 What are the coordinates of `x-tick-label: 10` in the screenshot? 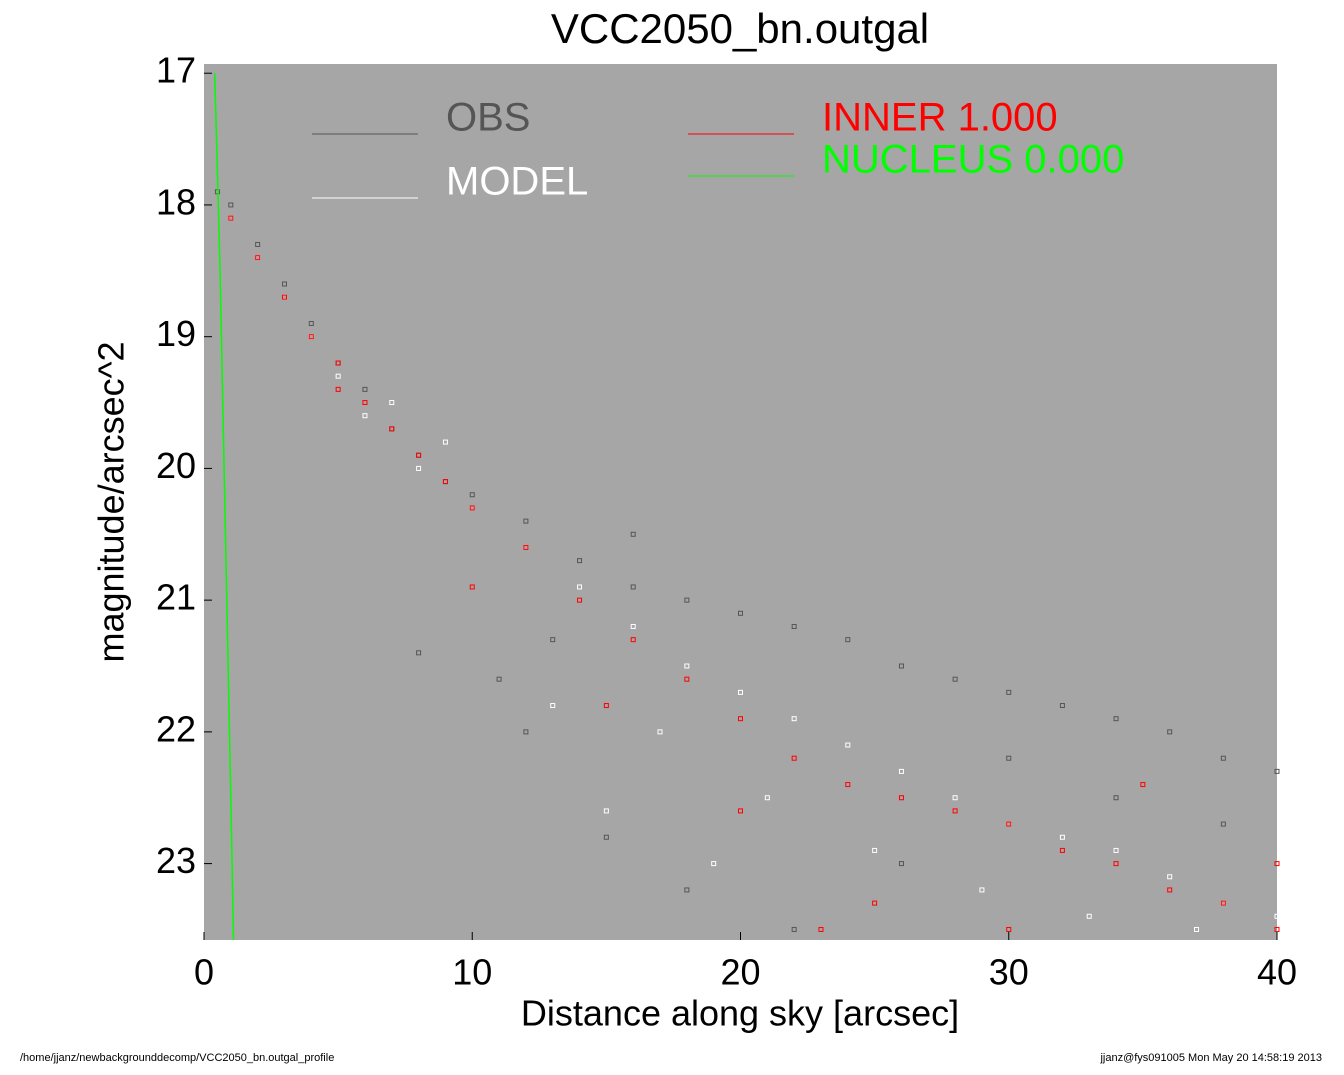 It's located at (472, 972).